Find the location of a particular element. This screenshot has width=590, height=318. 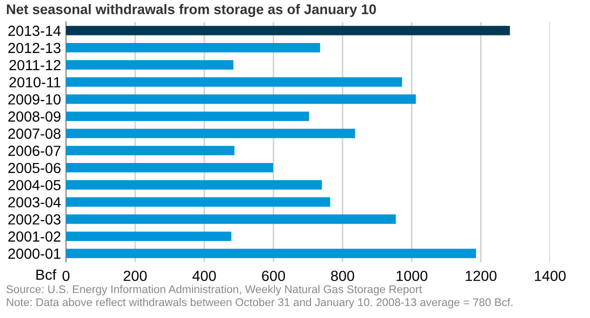

source-note: Source: U.S. Energy Information Administration, Weekly Natural Gas Storage Report is located at coordinates (214, 290).